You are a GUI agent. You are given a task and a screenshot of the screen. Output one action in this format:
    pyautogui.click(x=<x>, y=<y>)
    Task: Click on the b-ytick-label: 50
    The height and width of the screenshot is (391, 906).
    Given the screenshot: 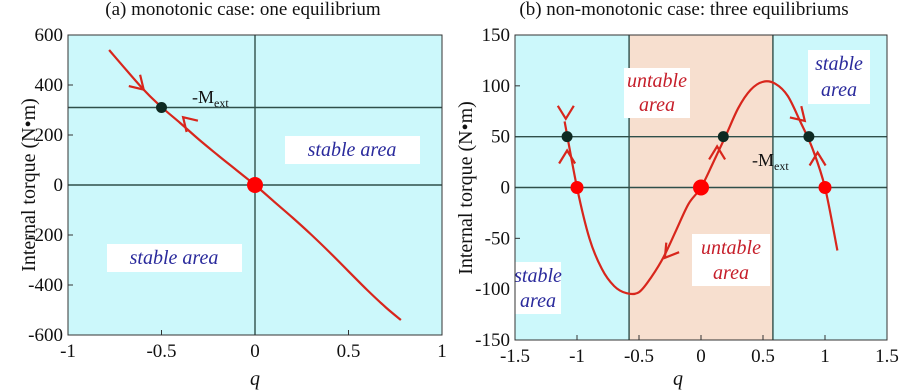 What is the action you would take?
    pyautogui.click(x=500, y=137)
    